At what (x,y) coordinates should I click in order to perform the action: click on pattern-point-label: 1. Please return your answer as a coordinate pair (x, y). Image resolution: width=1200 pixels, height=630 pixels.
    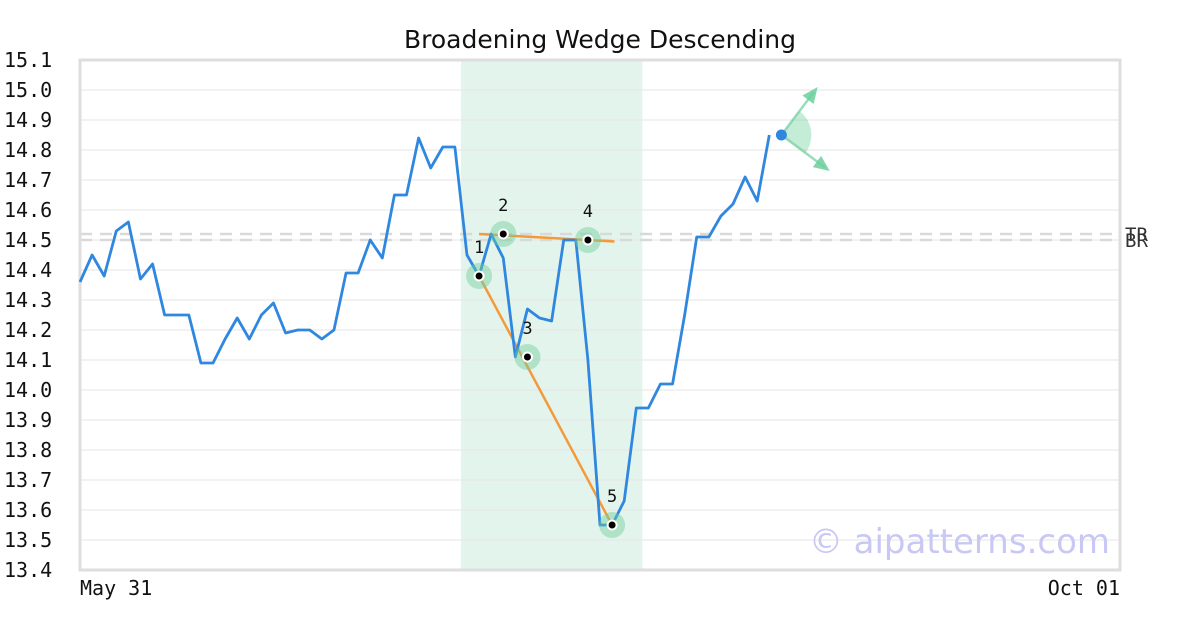
    Looking at the image, I should click on (479, 248).